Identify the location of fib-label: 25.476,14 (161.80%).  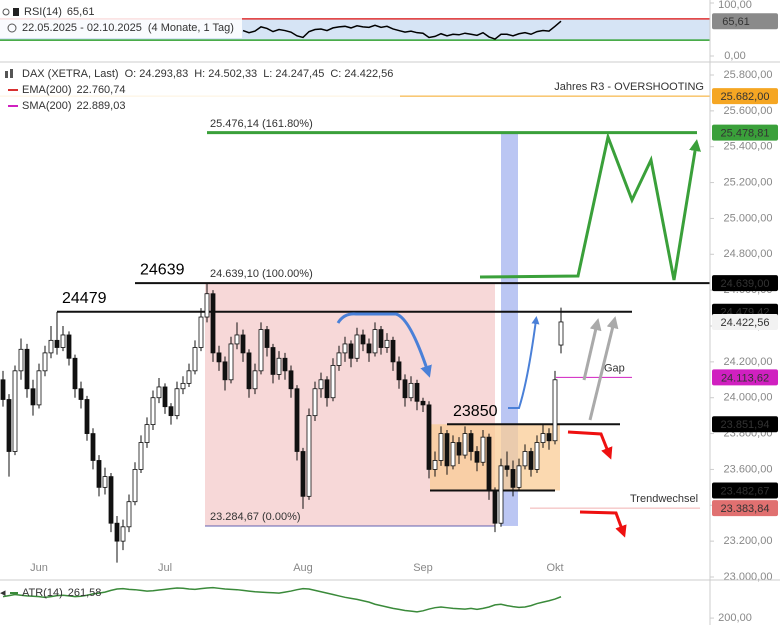
(261, 124).